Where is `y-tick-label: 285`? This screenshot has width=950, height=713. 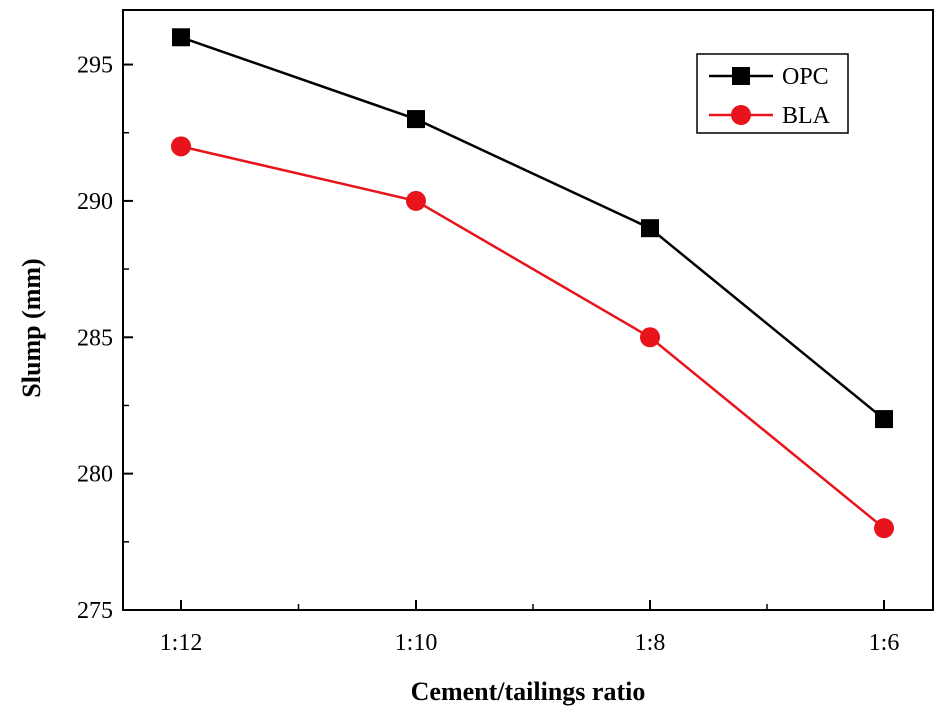 y-tick-label: 285 is located at coordinates (95, 338).